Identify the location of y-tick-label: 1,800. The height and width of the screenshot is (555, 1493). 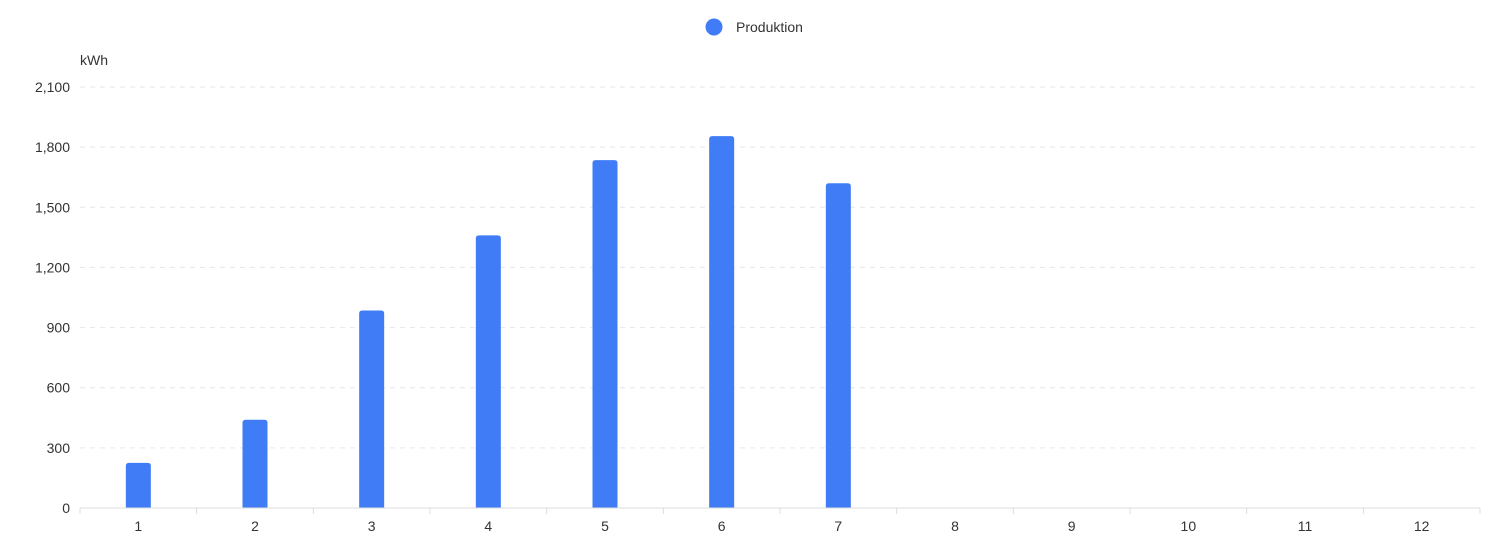
(52, 147).